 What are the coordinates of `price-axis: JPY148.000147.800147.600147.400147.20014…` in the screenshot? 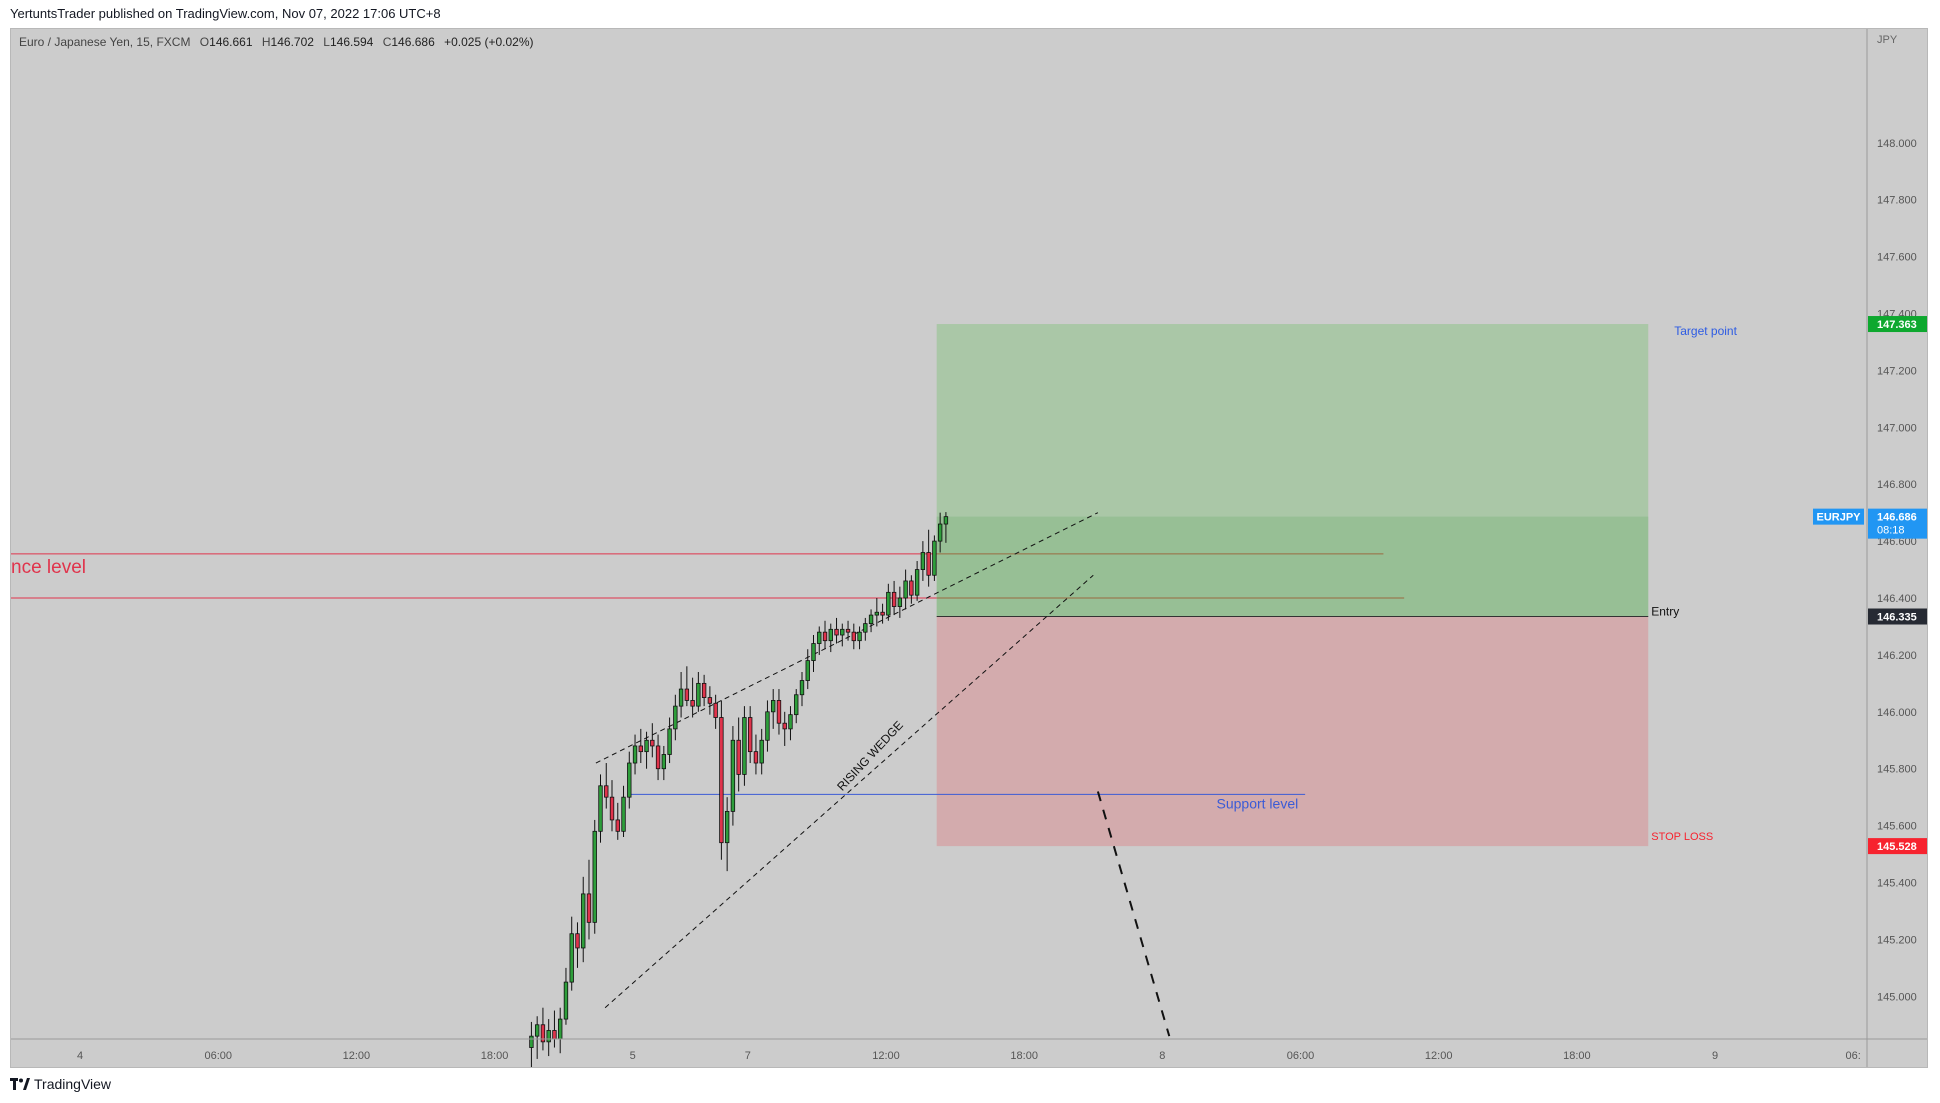 It's located at (1891, 548).